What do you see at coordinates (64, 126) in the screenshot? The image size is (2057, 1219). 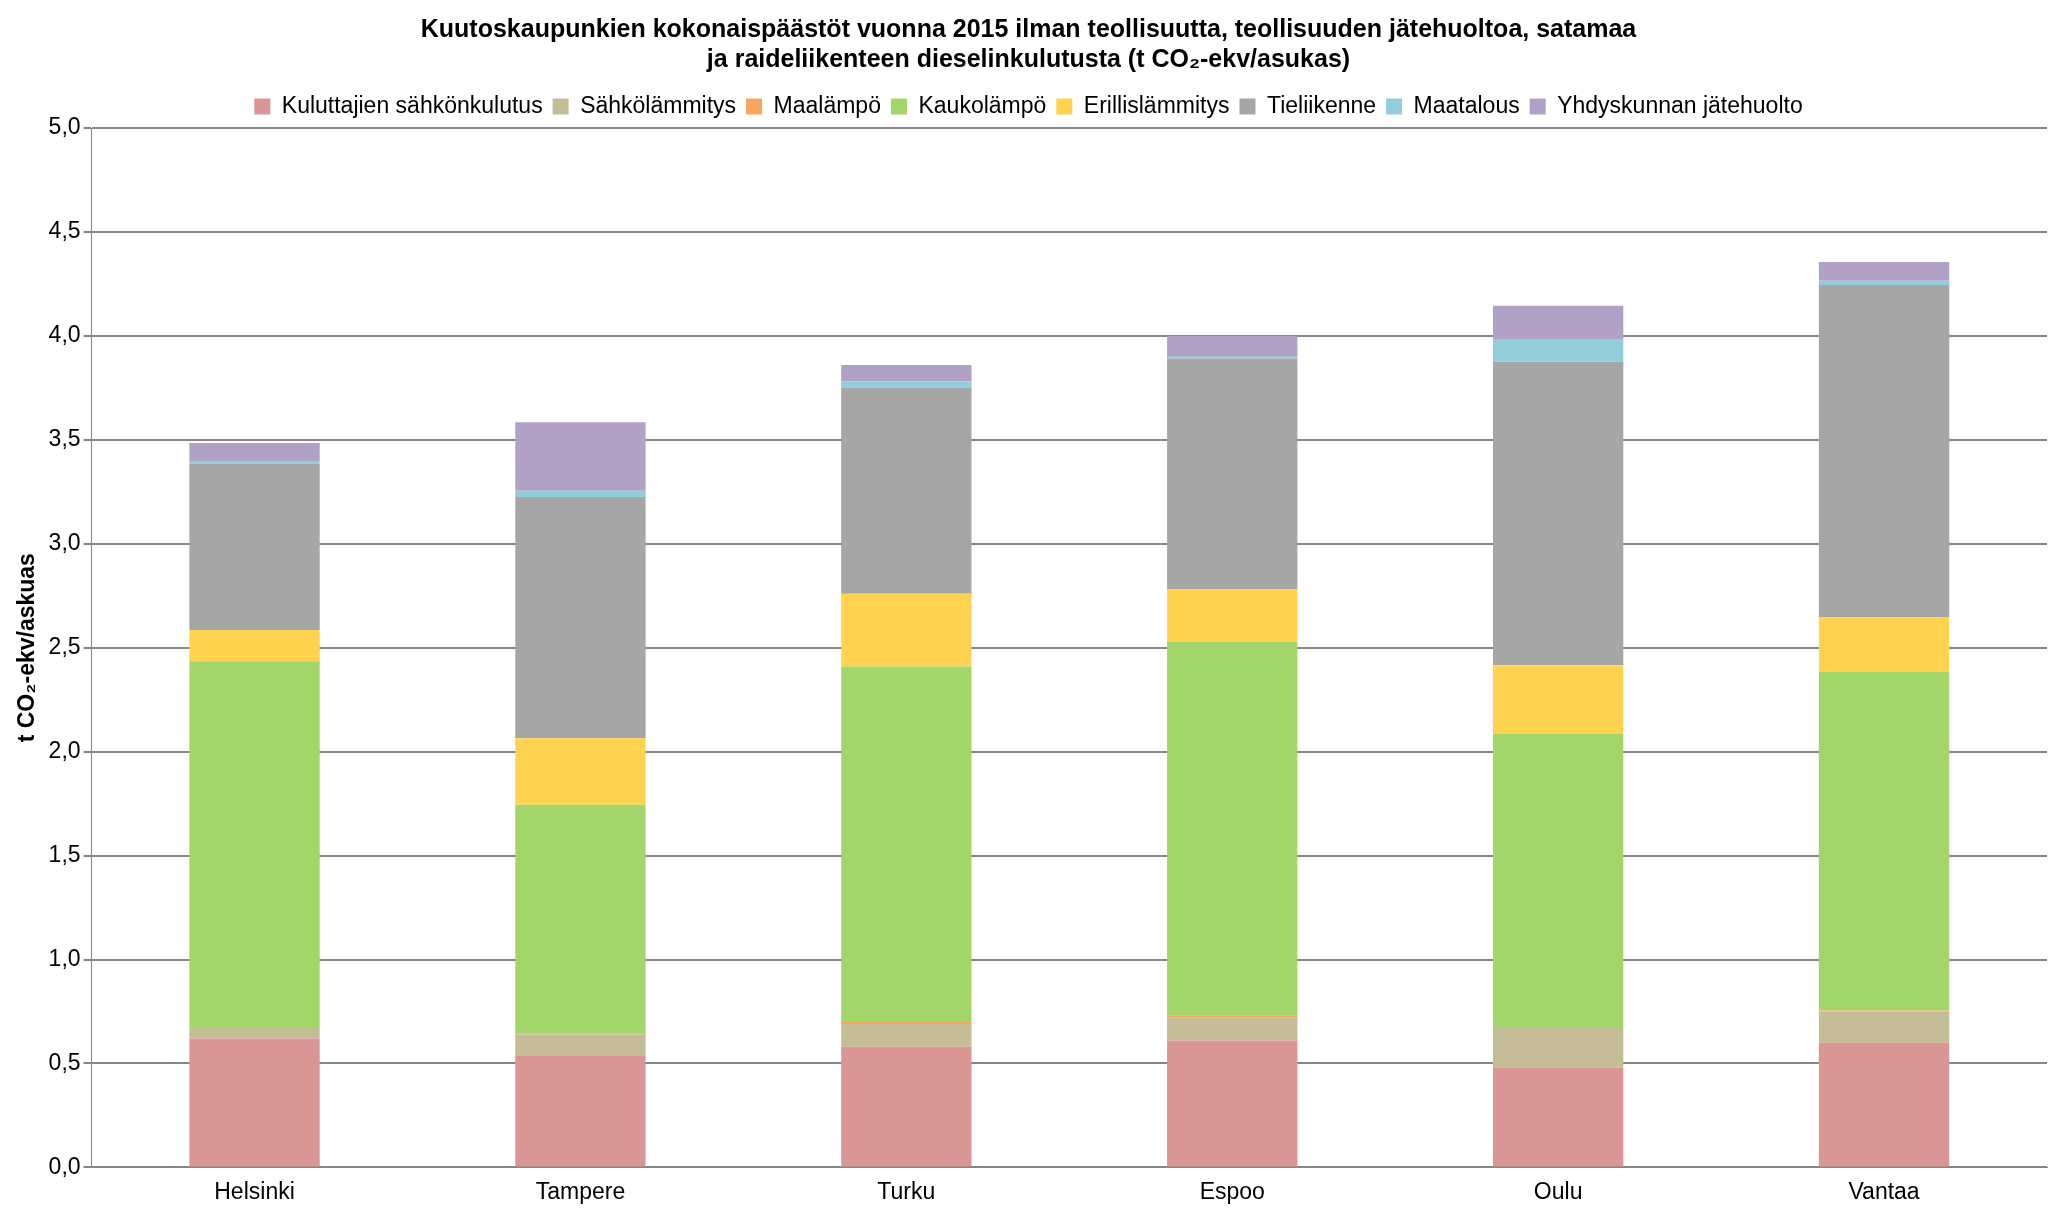 I see `y-tick-label: 5,0` at bounding box center [64, 126].